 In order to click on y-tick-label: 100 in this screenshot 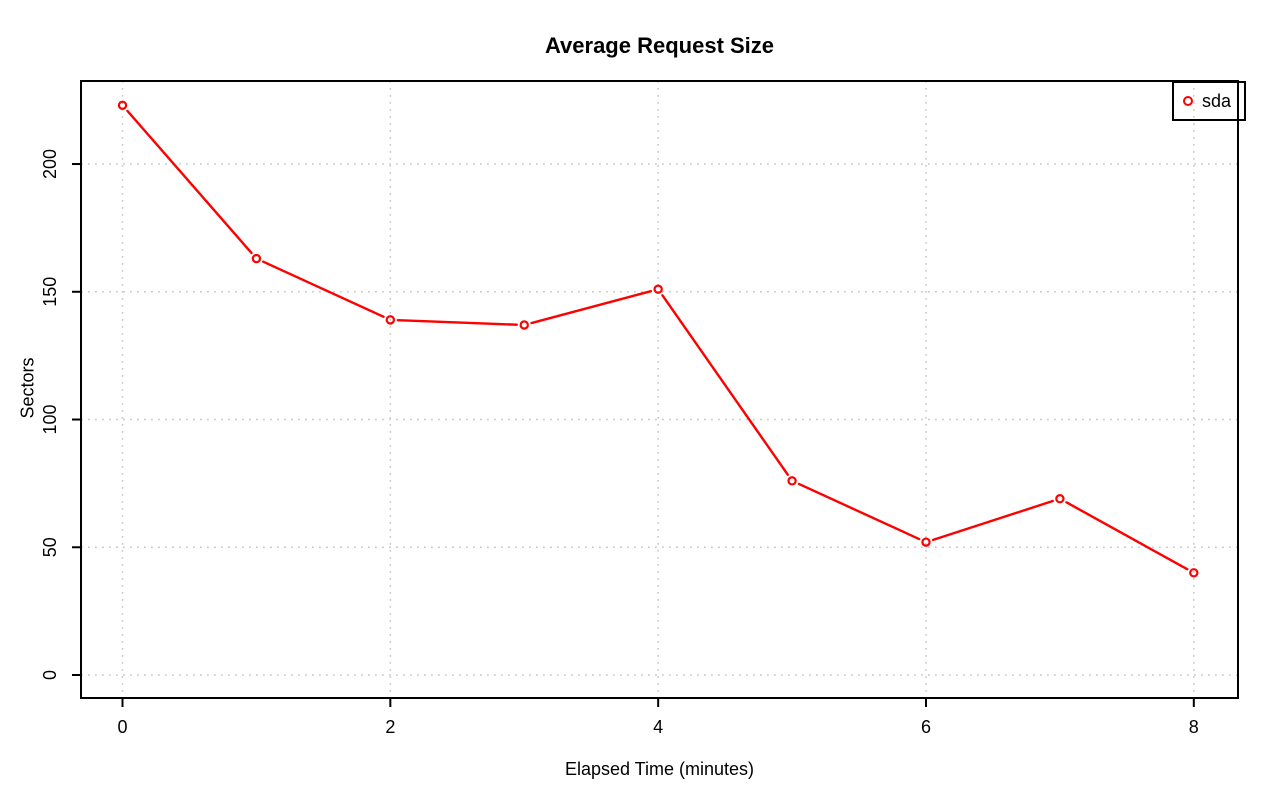, I will do `click(50, 419)`.